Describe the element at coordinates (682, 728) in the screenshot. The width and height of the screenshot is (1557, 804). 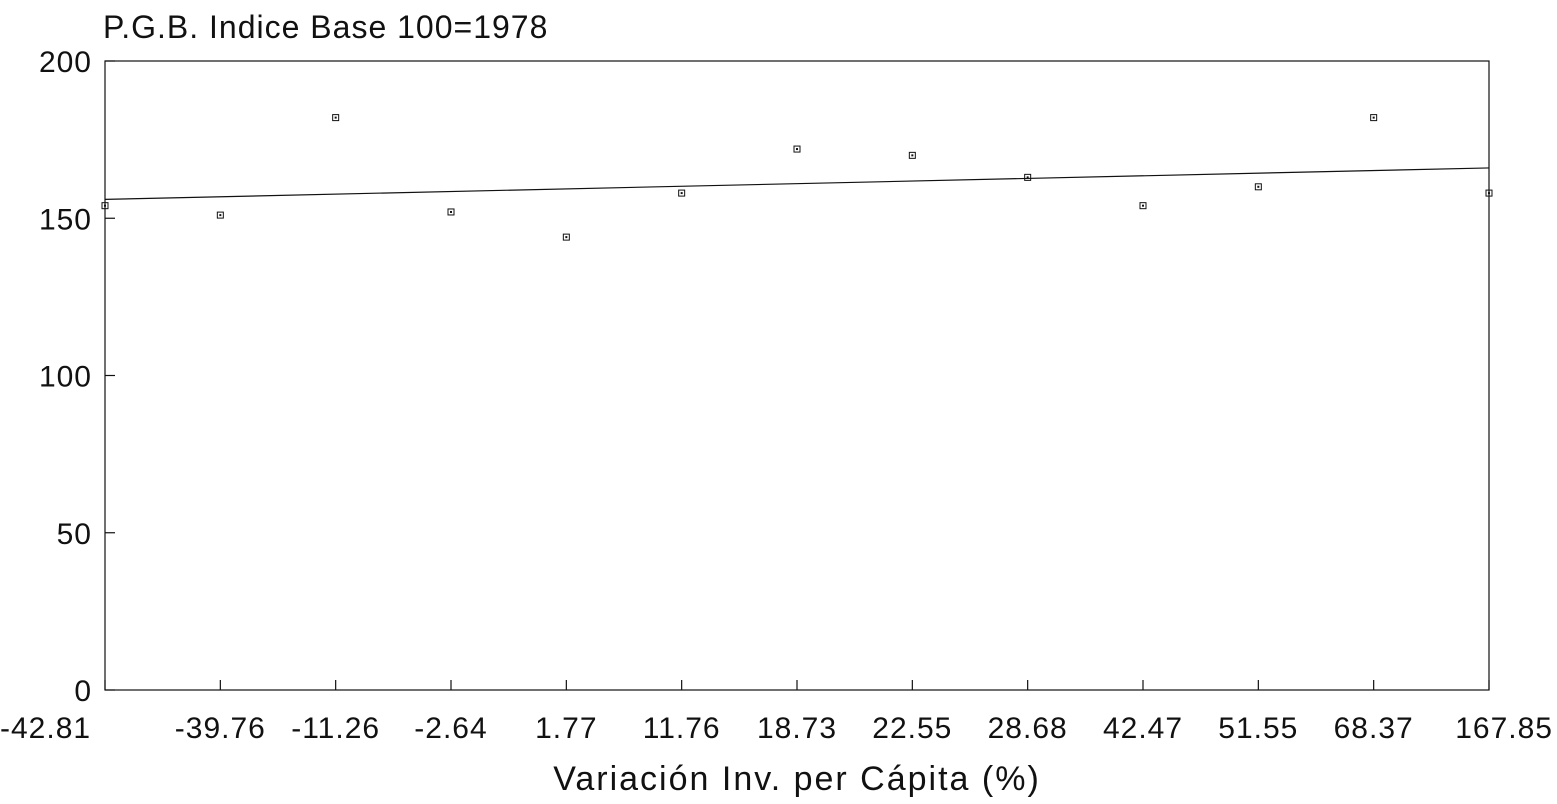
I see `x-tick-label: 11.76` at that location.